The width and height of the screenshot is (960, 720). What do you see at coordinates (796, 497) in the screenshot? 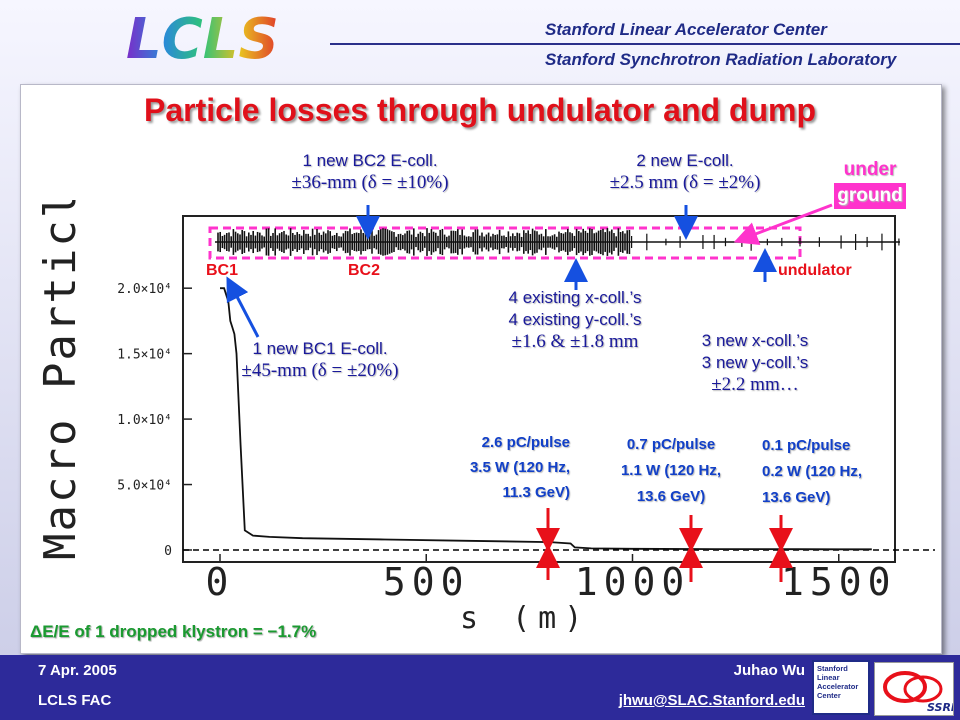
I see `pulse3-line3: 13.6 GeV)` at bounding box center [796, 497].